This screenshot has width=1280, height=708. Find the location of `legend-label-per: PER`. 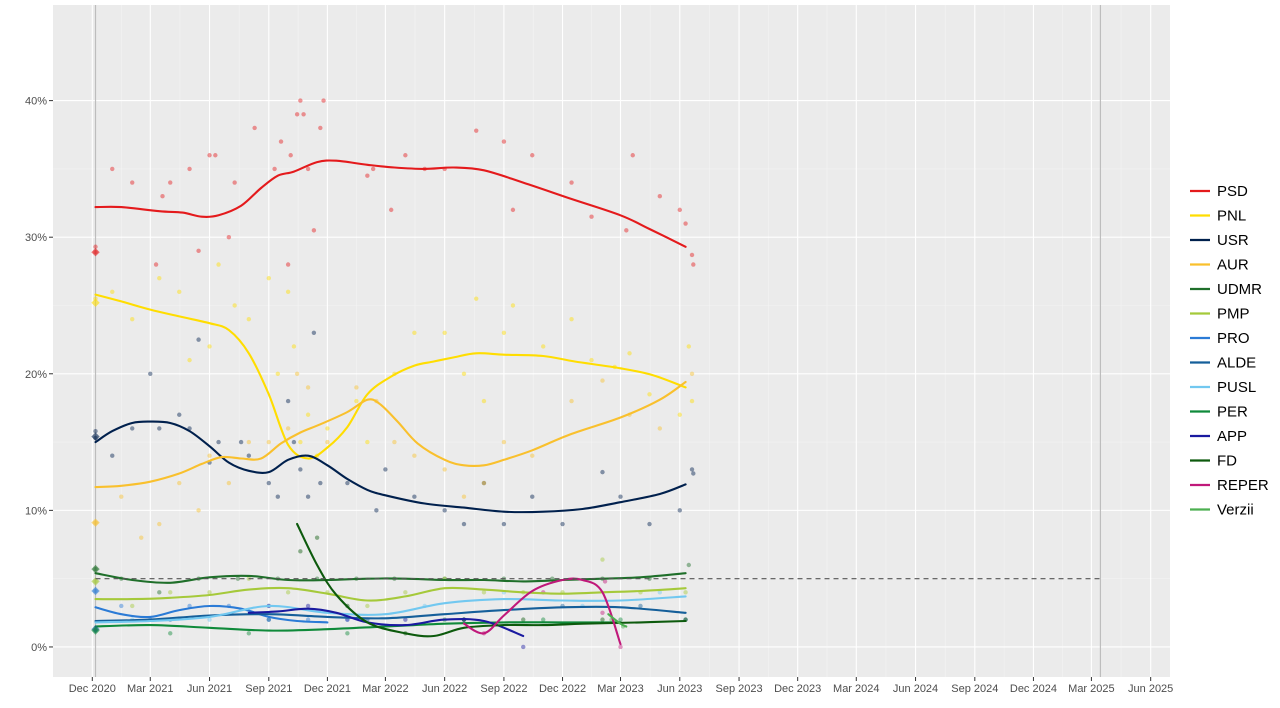

legend-label-per: PER is located at coordinates (1232, 412).